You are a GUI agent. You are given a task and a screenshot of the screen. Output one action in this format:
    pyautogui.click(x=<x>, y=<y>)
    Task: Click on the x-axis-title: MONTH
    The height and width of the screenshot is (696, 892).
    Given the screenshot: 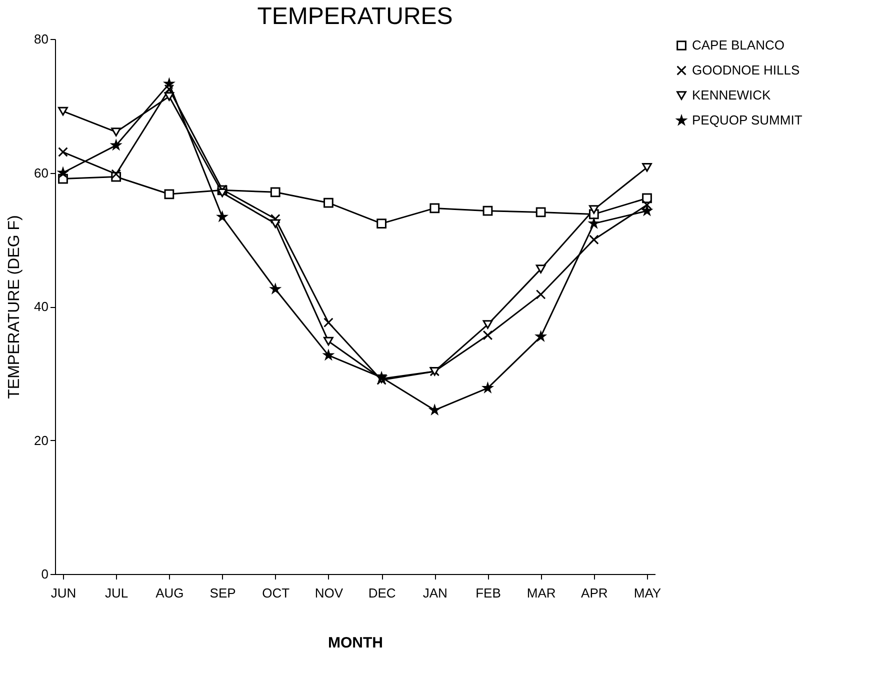 What is the action you would take?
    pyautogui.click(x=355, y=643)
    